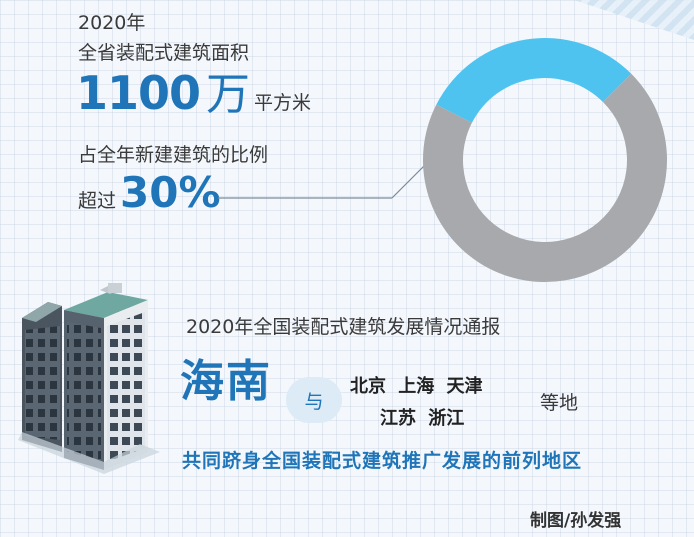 The width and height of the screenshot is (694, 537). What do you see at coordinates (416, 386) in the screenshot?
I see `cities-line-1: 北京 上海 天津` at bounding box center [416, 386].